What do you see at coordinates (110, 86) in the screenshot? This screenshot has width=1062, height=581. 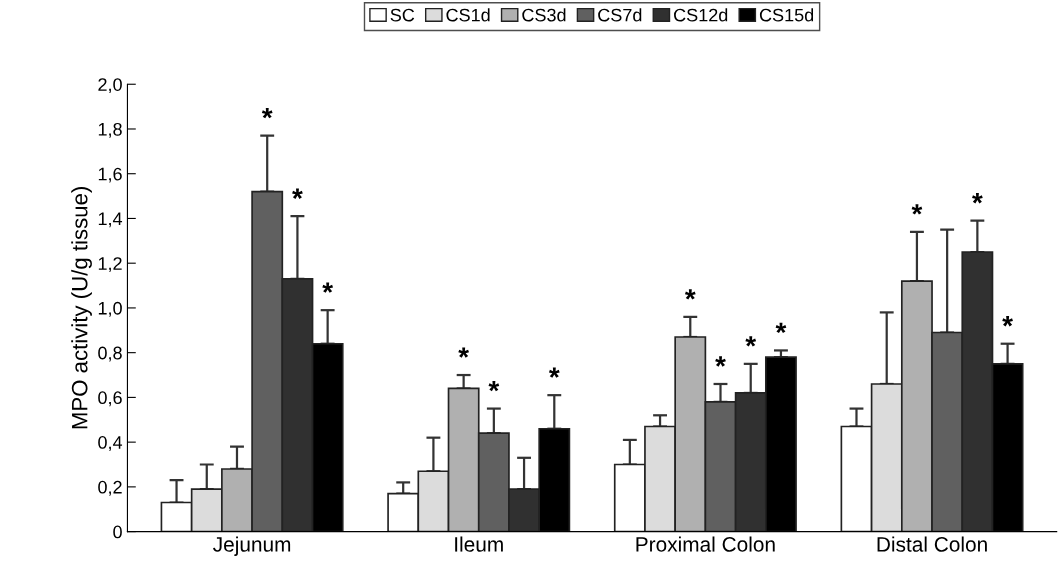 I see `y-tick-label: 2,0` at bounding box center [110, 86].